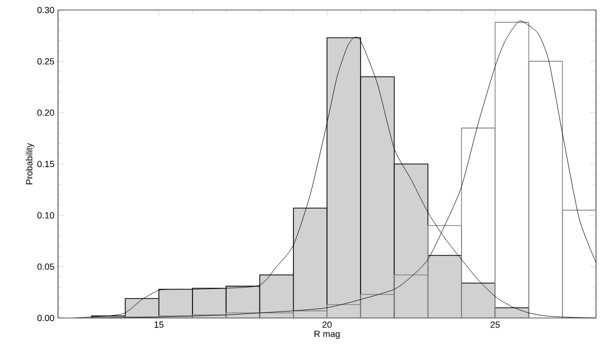 Image resolution: width=600 pixels, height=363 pixels. What do you see at coordinates (327, 325) in the screenshot?
I see `x-tick-label: 20` at bounding box center [327, 325].